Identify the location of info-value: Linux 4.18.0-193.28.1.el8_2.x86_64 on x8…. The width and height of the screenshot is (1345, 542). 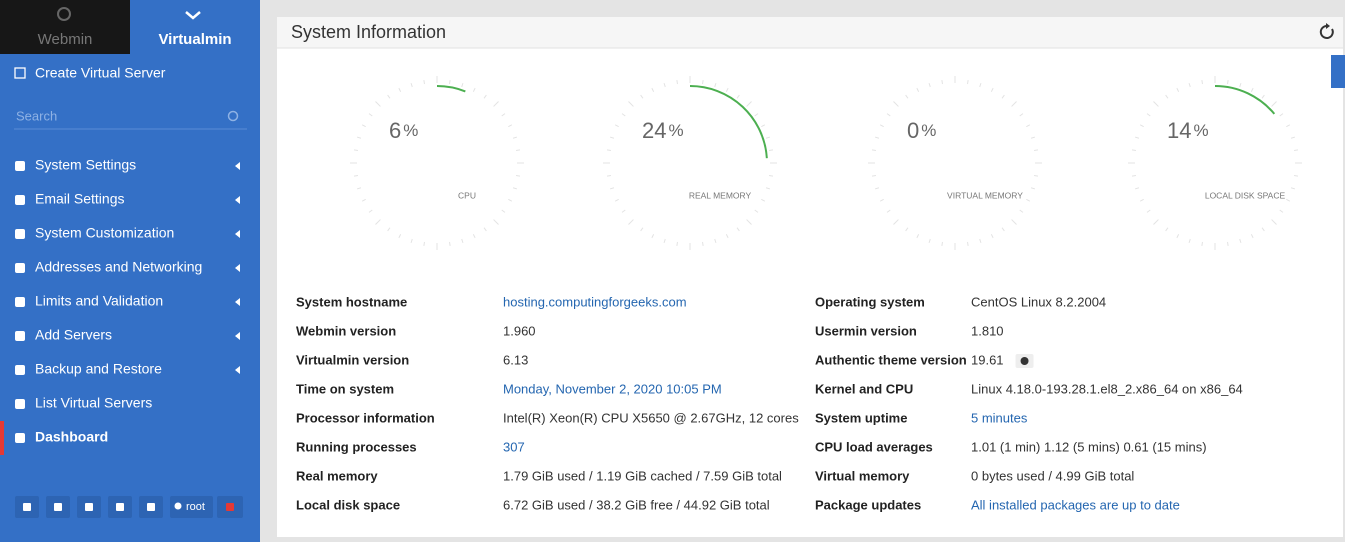
(1107, 388).